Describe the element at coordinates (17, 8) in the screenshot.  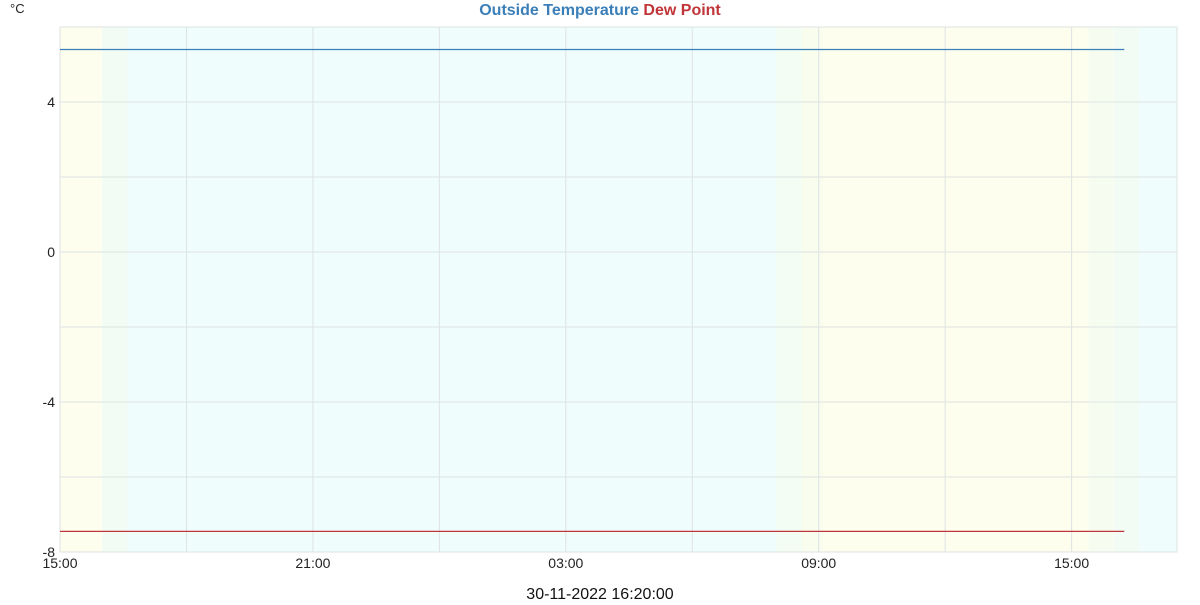
I see `y-axis-label: °C` at that location.